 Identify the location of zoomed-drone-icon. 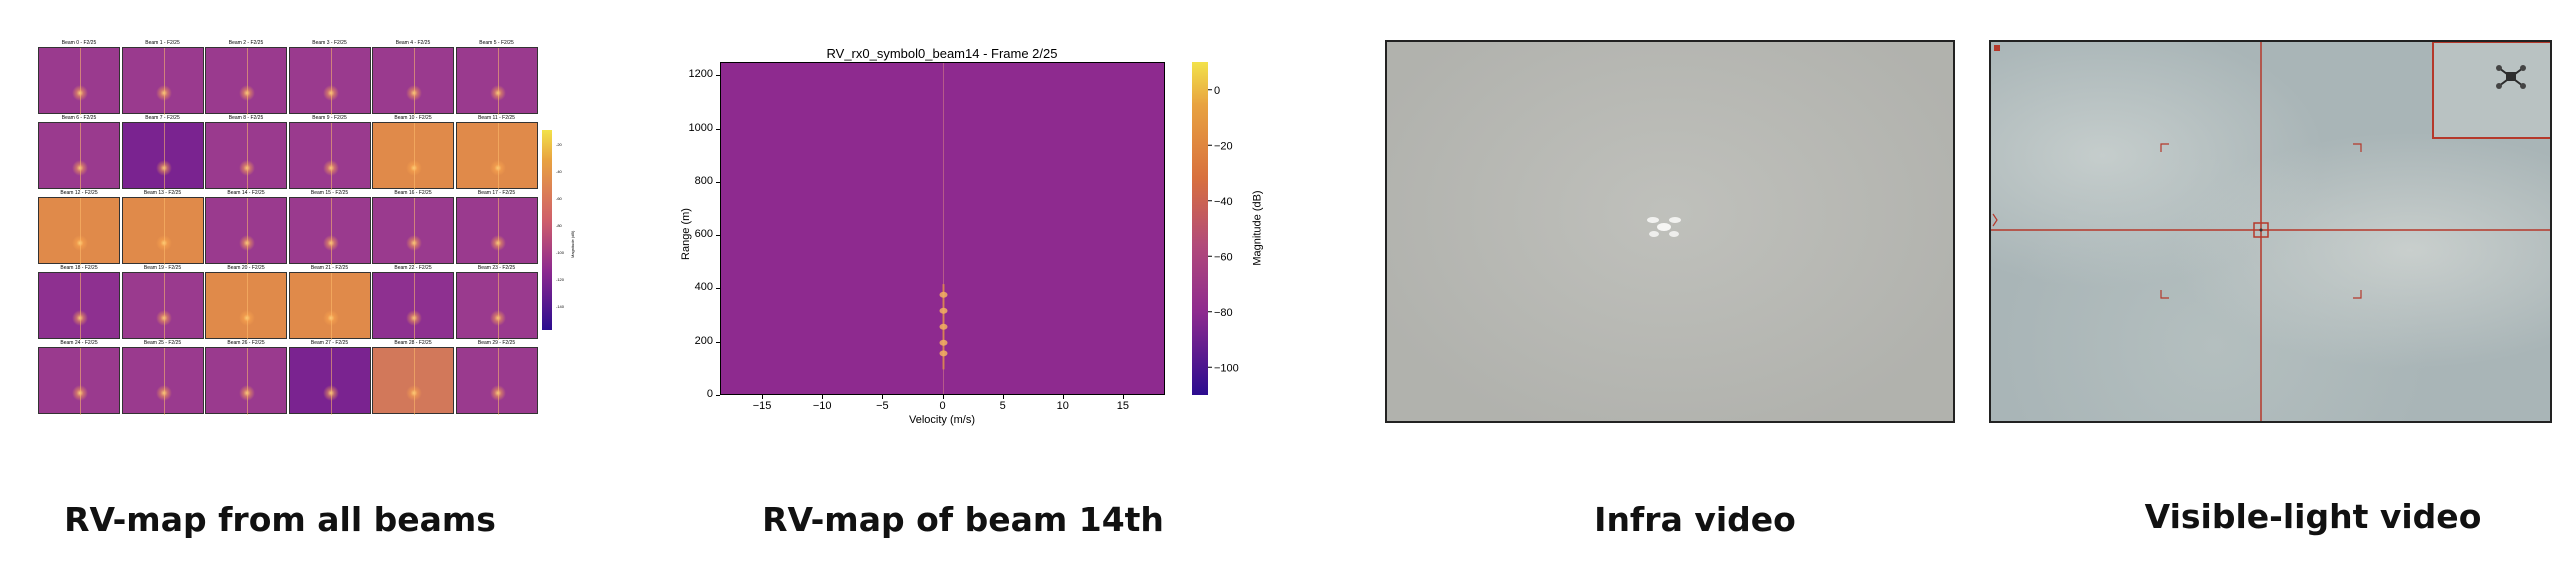
(2511, 77).